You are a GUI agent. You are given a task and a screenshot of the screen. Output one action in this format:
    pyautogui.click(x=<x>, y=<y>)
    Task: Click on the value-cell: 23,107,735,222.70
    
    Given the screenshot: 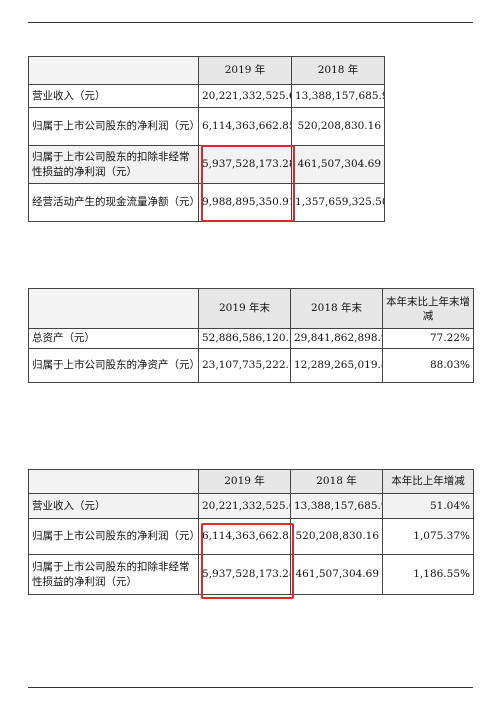 What is the action you would take?
    pyautogui.click(x=244, y=365)
    